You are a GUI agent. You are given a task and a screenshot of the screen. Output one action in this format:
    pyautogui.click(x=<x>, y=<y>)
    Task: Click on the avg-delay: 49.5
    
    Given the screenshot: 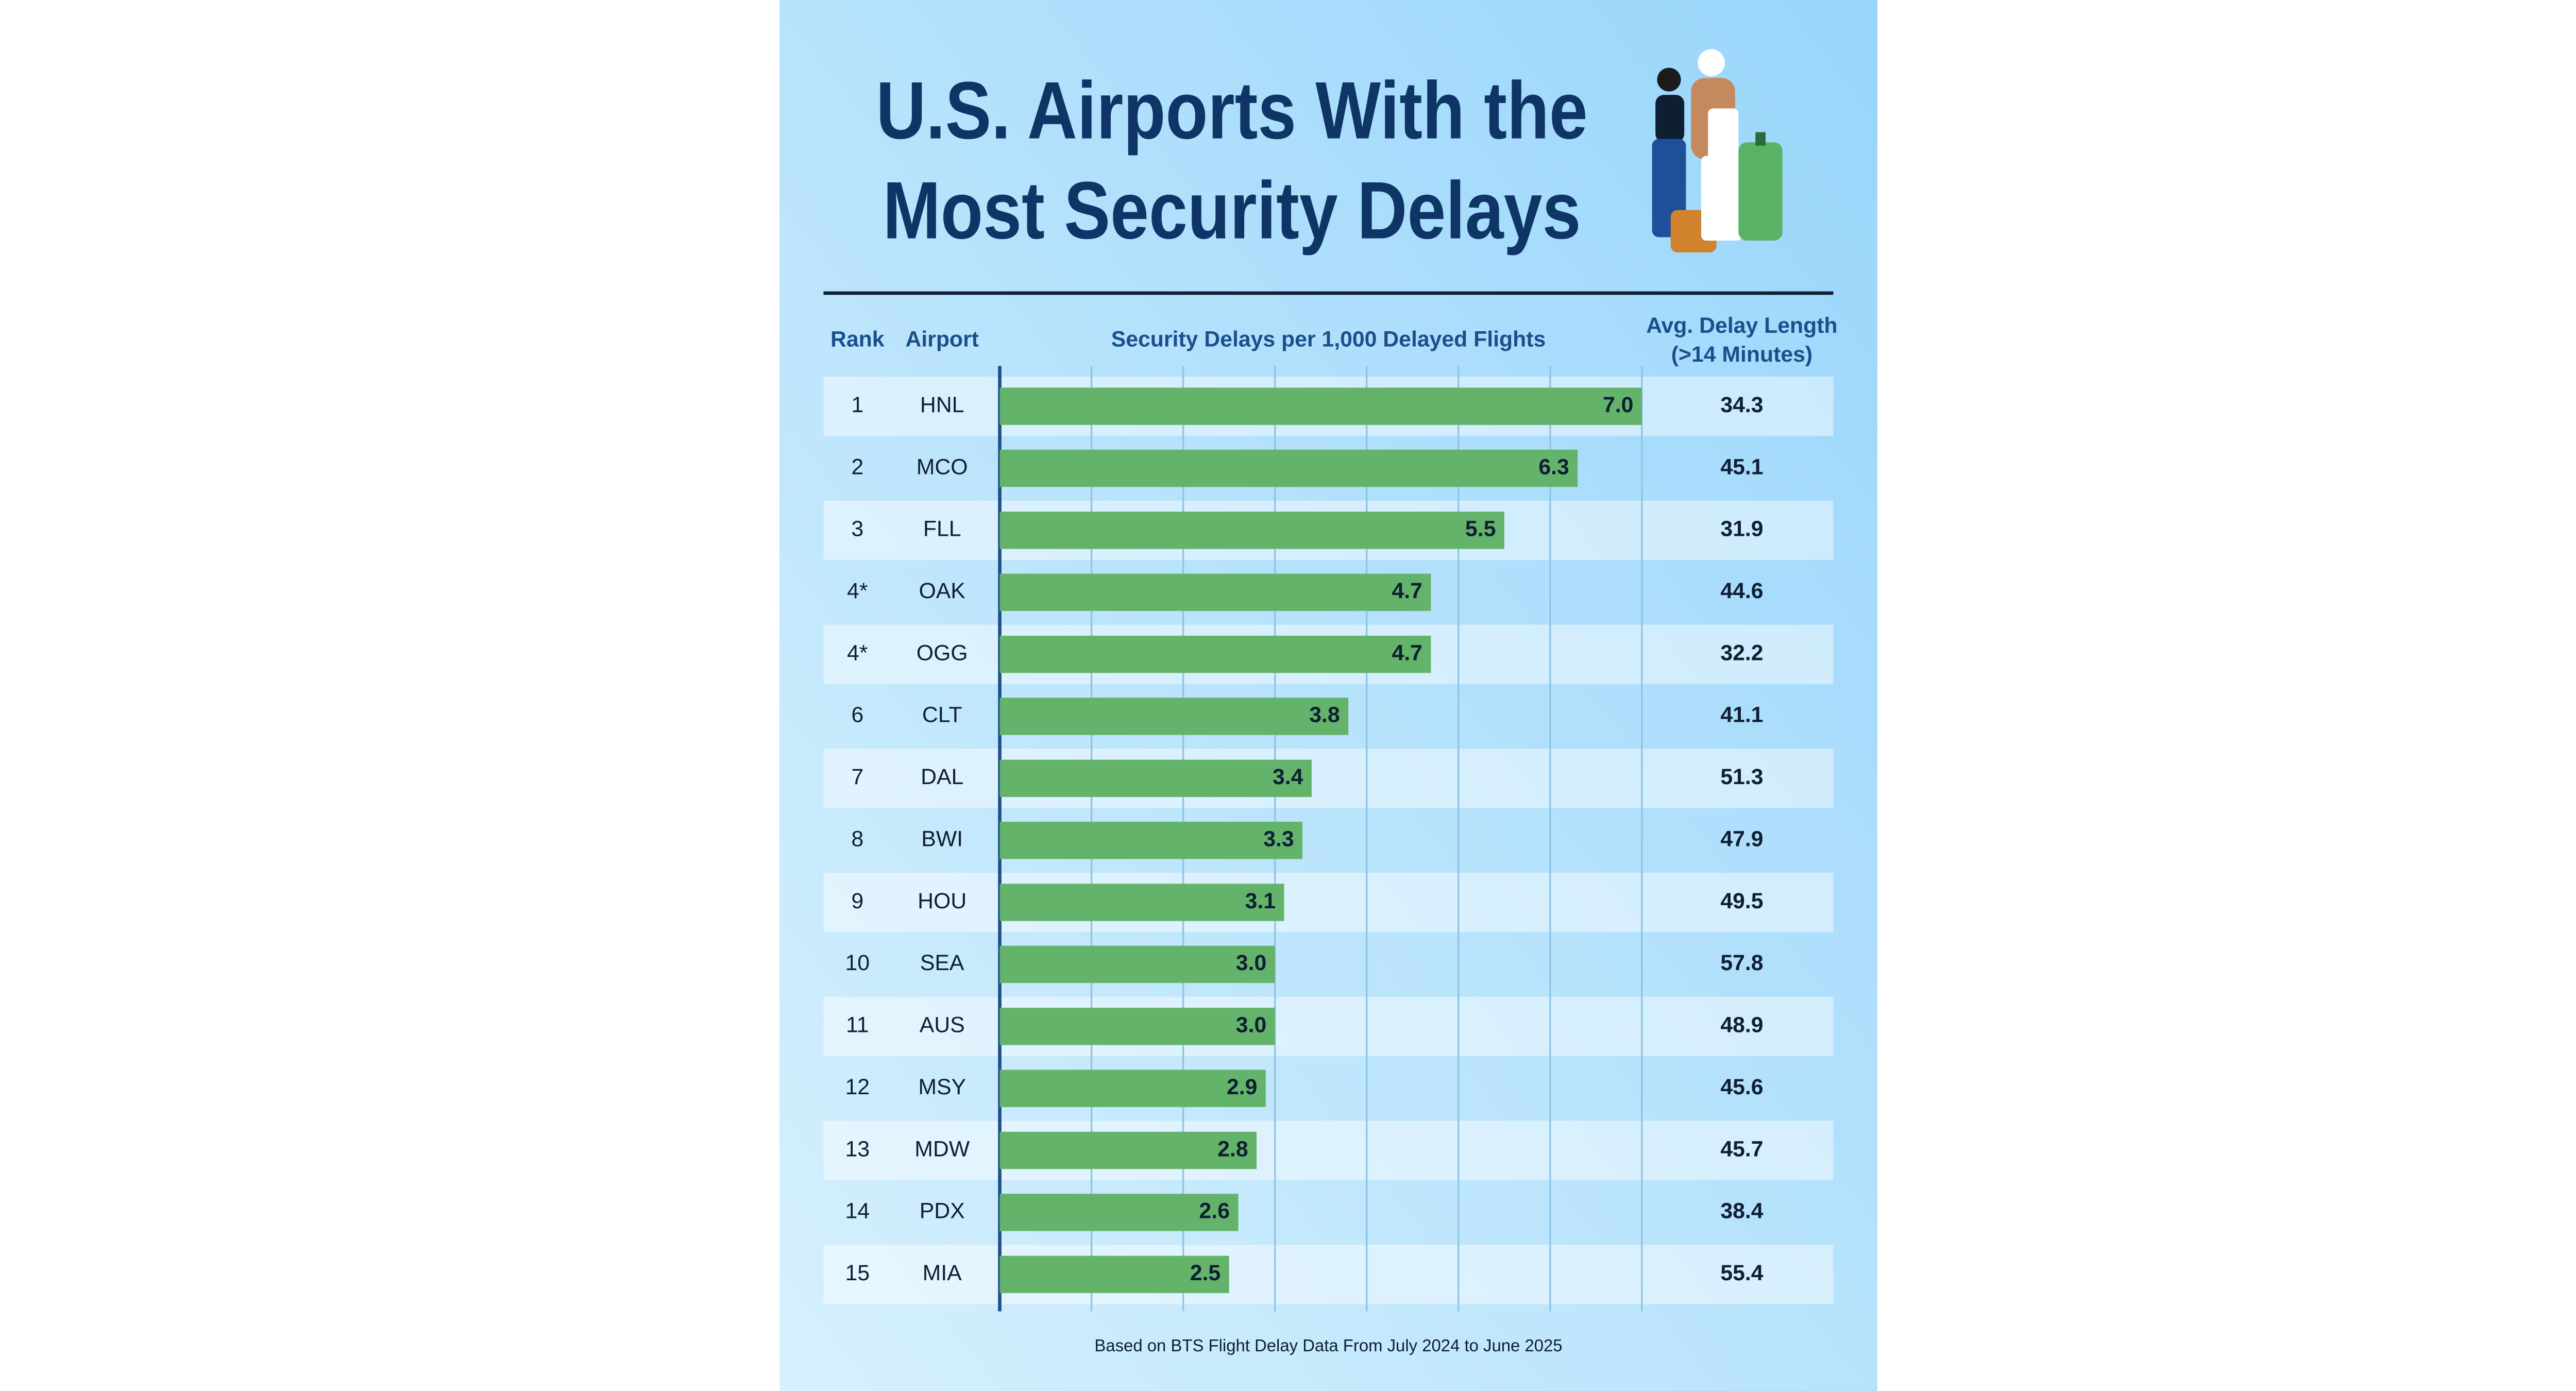 What is the action you would take?
    pyautogui.click(x=1741, y=901)
    